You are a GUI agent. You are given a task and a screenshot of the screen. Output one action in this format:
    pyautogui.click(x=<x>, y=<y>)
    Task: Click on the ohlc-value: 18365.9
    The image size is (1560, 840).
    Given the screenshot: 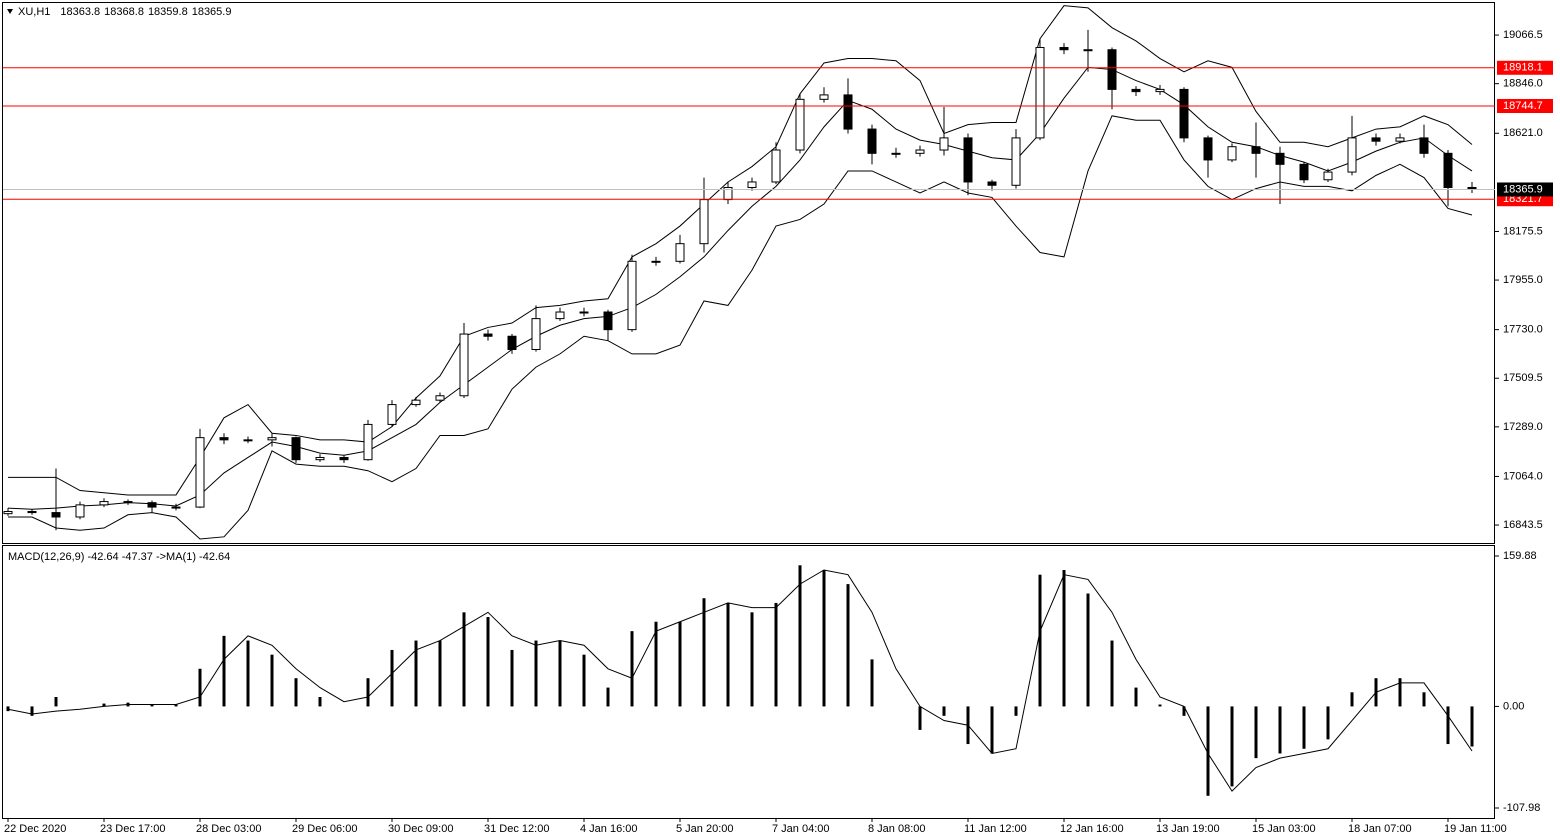 What is the action you would take?
    pyautogui.click(x=212, y=12)
    